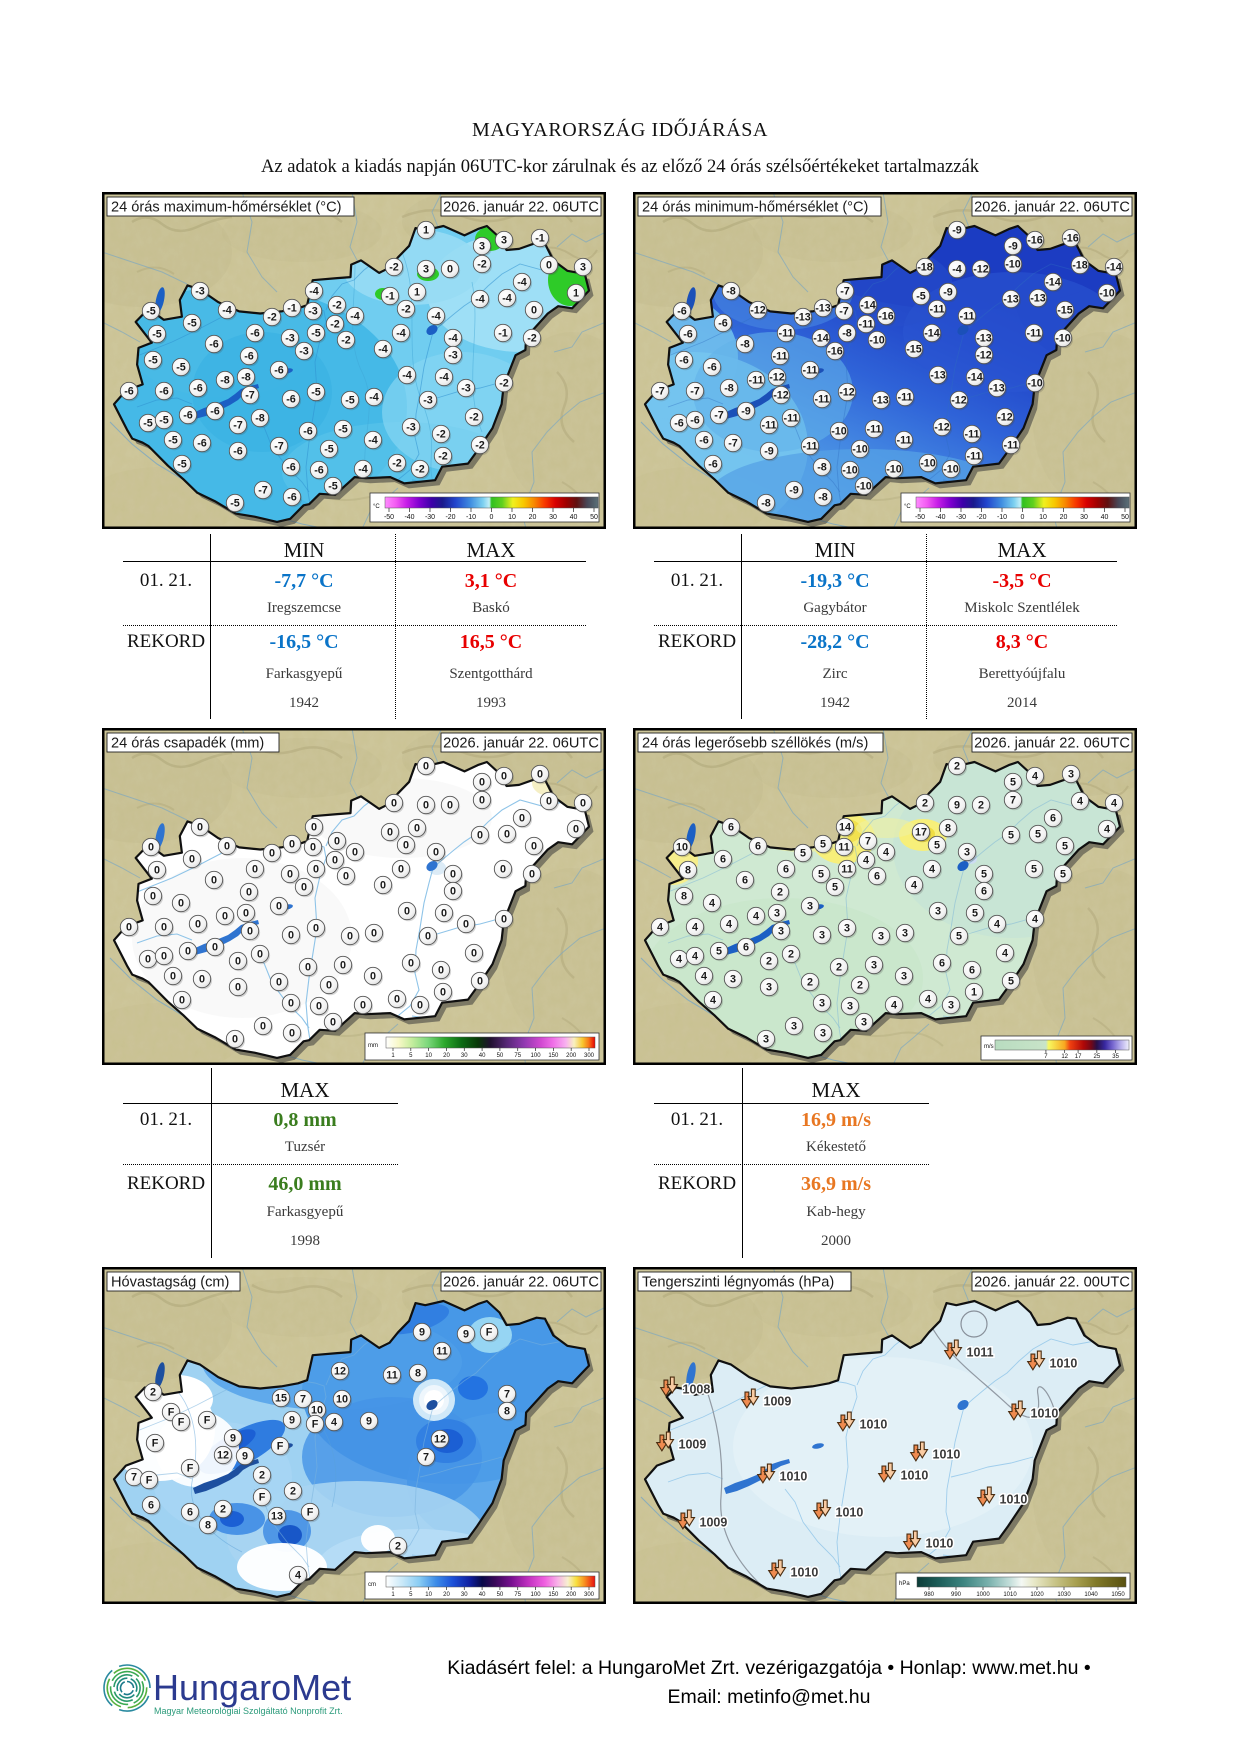 The height and width of the screenshot is (1754, 1241). What do you see at coordinates (571, 1056) in the screenshot?
I see `svg-text: 200` at bounding box center [571, 1056].